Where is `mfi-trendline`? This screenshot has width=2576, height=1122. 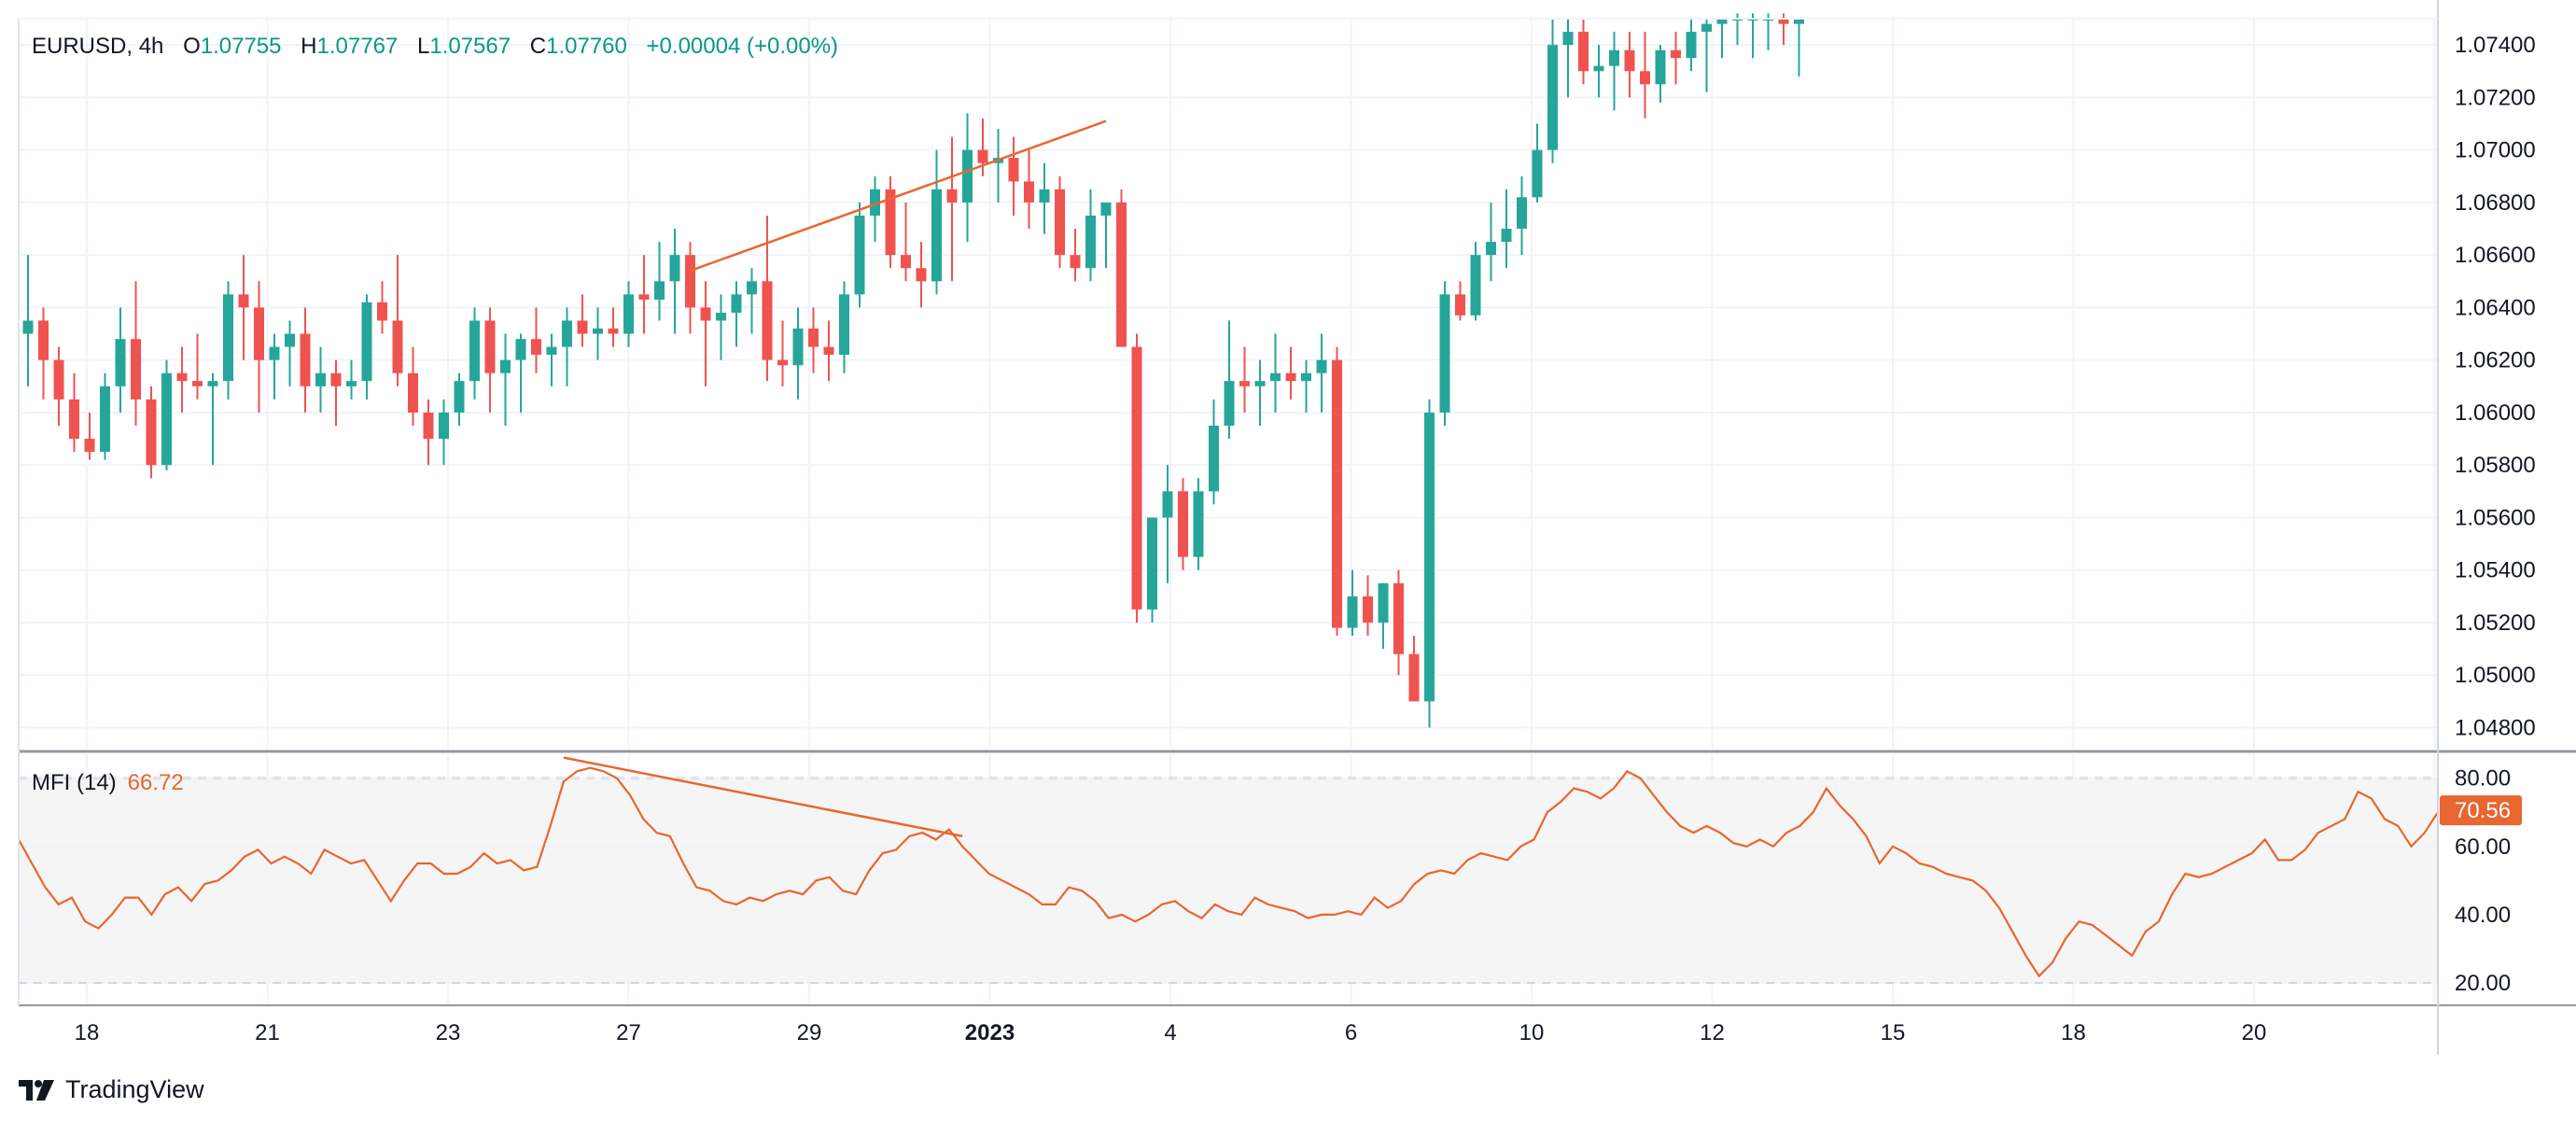
mfi-trendline is located at coordinates (763, 797).